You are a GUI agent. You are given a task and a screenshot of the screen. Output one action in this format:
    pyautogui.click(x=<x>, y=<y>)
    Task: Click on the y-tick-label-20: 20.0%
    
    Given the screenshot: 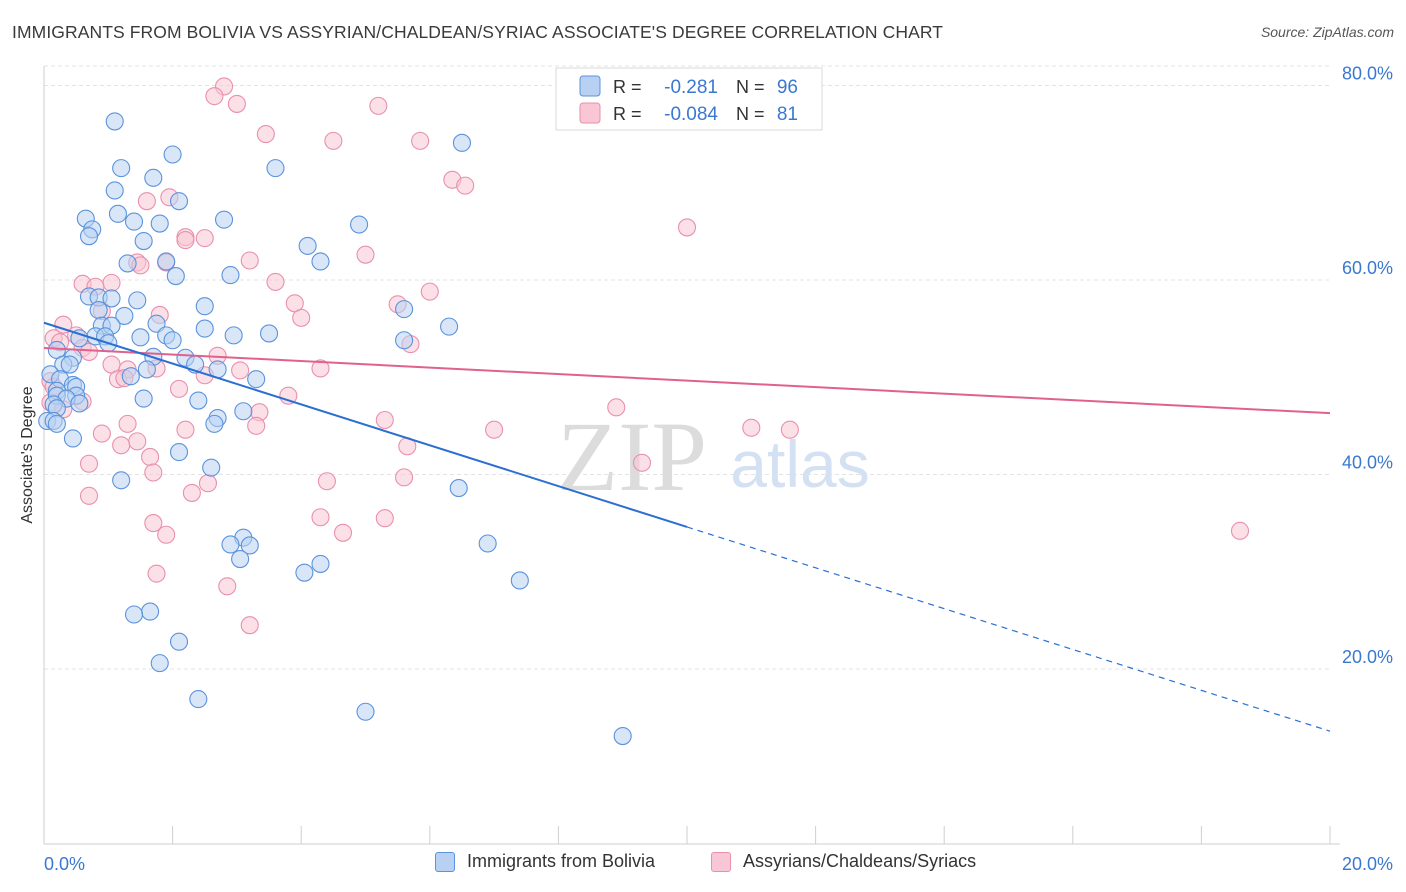 What is the action you would take?
    pyautogui.click(x=1367, y=657)
    